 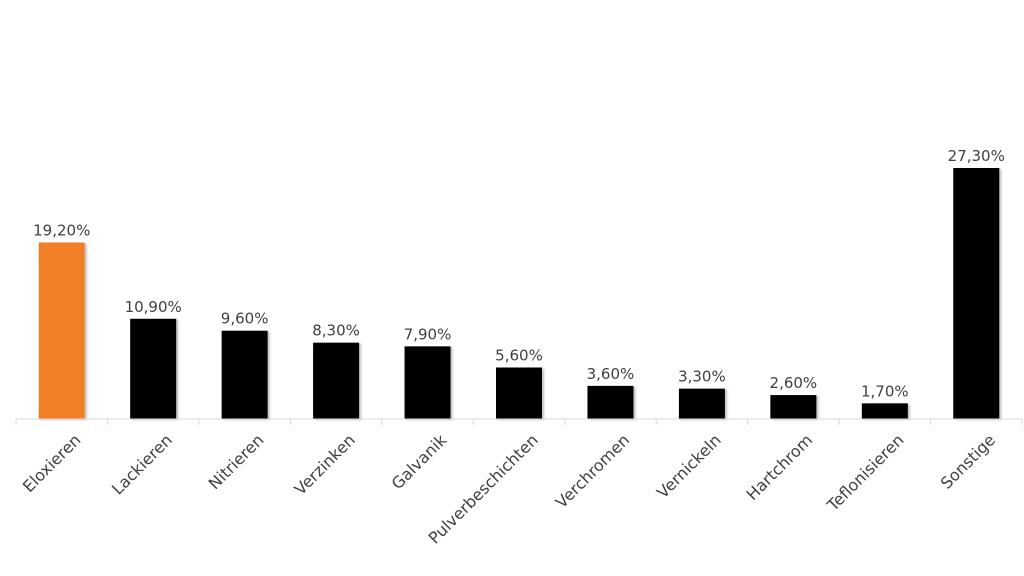 I want to click on x-tick-label: Verchromen, so click(x=593, y=471).